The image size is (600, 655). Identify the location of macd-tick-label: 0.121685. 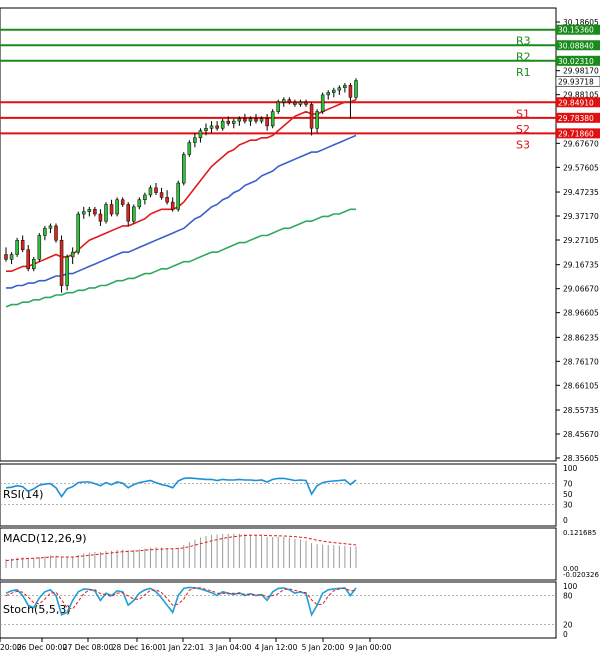
(579, 533).